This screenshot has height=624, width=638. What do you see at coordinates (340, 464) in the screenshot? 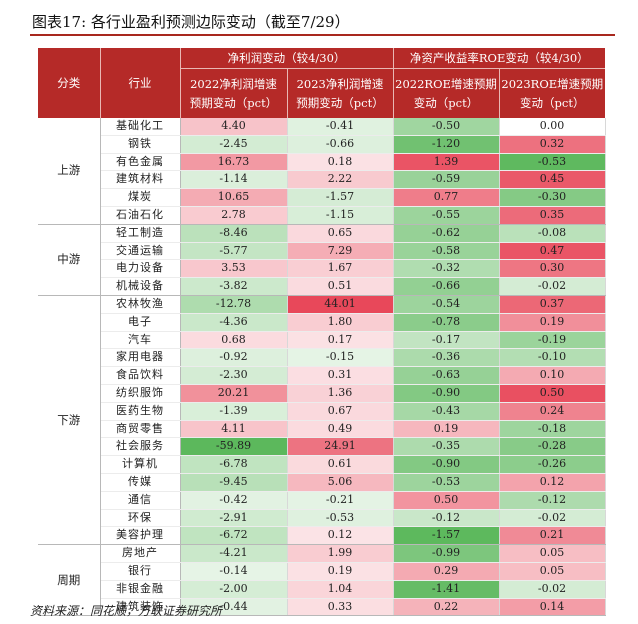
I see `value-cell: 0.61` at bounding box center [340, 464].